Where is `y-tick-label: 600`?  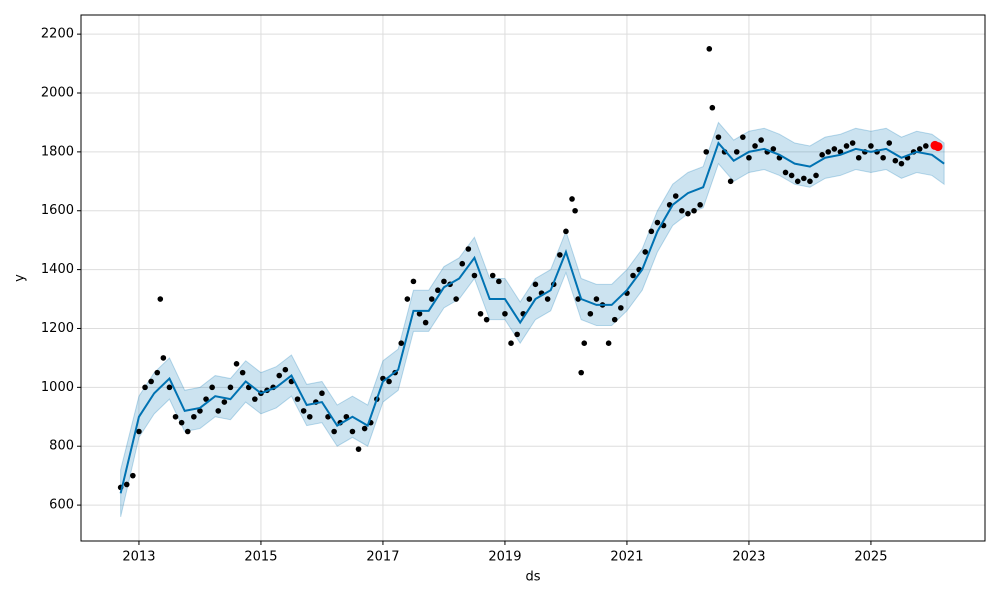 y-tick-label: 600 is located at coordinates (61, 505).